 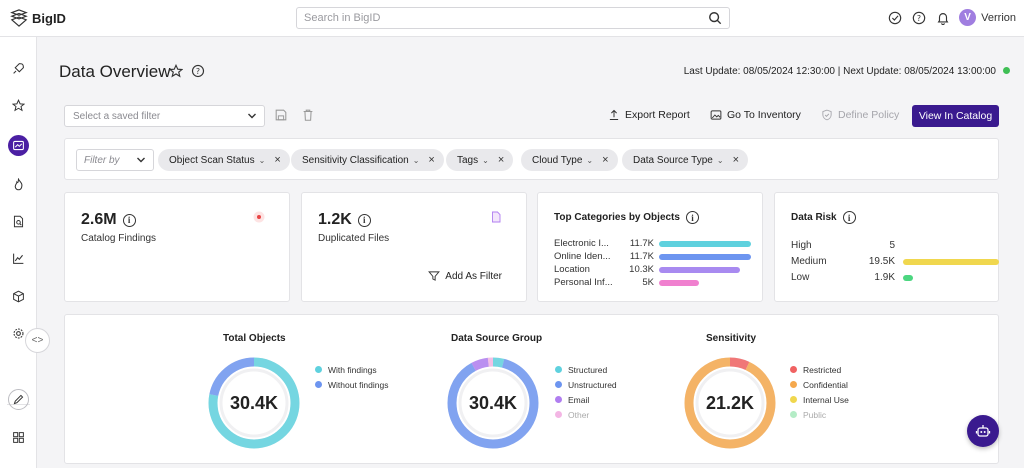 What do you see at coordinates (102, 160) in the screenshot?
I see `filter-by-placeholder: Filter by` at bounding box center [102, 160].